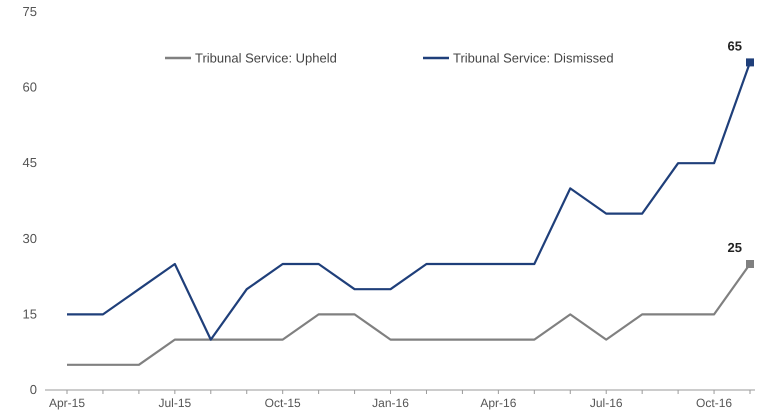  Describe the element at coordinates (606, 403) in the screenshot. I see `x-tick-label: Jul-16` at that location.